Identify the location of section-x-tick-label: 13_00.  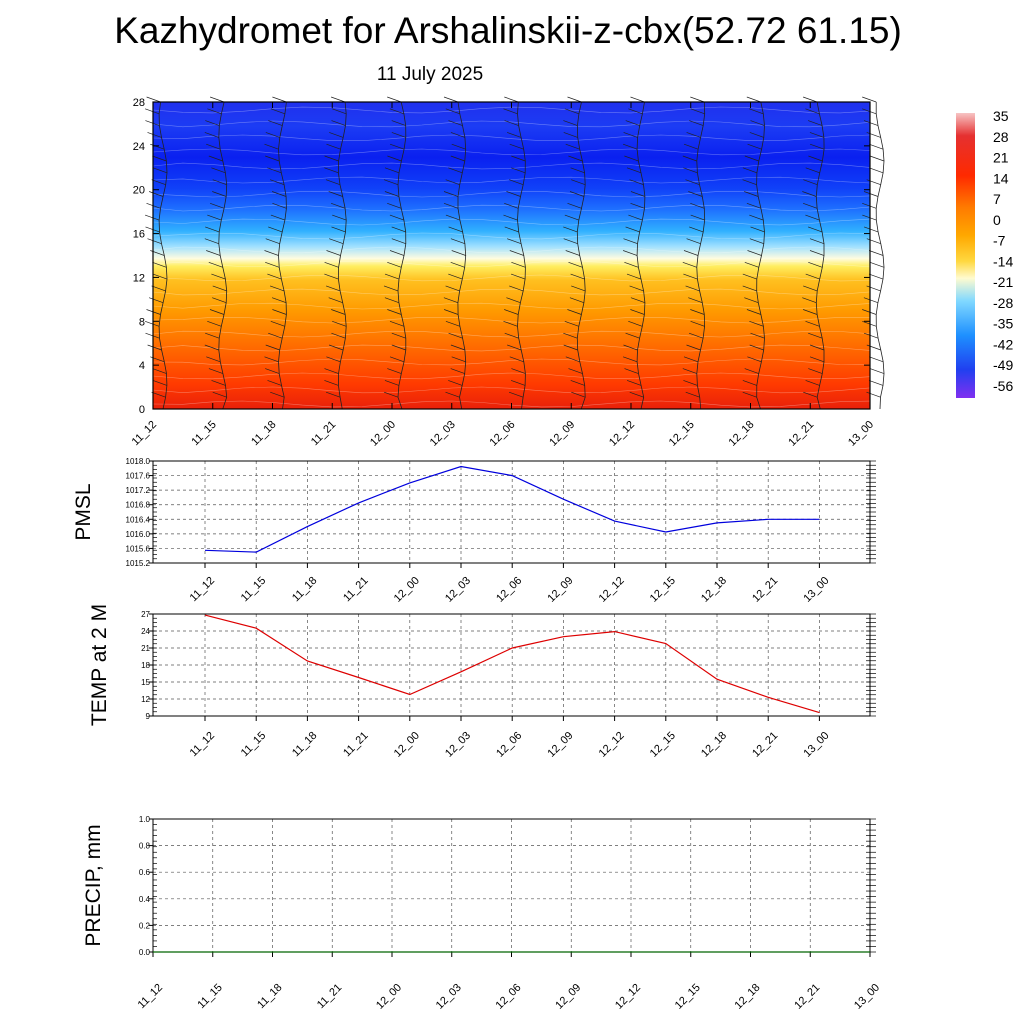
(861, 434).